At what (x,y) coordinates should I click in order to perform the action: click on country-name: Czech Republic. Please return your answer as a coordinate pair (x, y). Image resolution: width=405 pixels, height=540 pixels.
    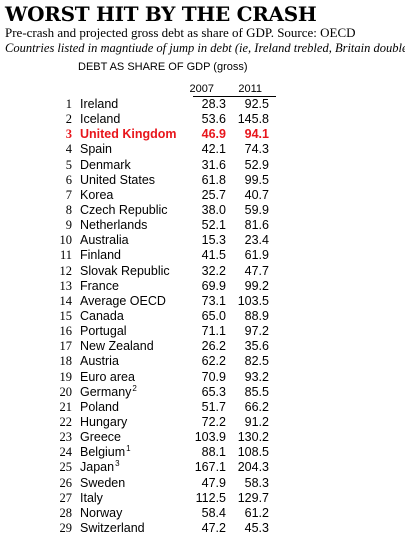
    Looking at the image, I should click on (124, 209).